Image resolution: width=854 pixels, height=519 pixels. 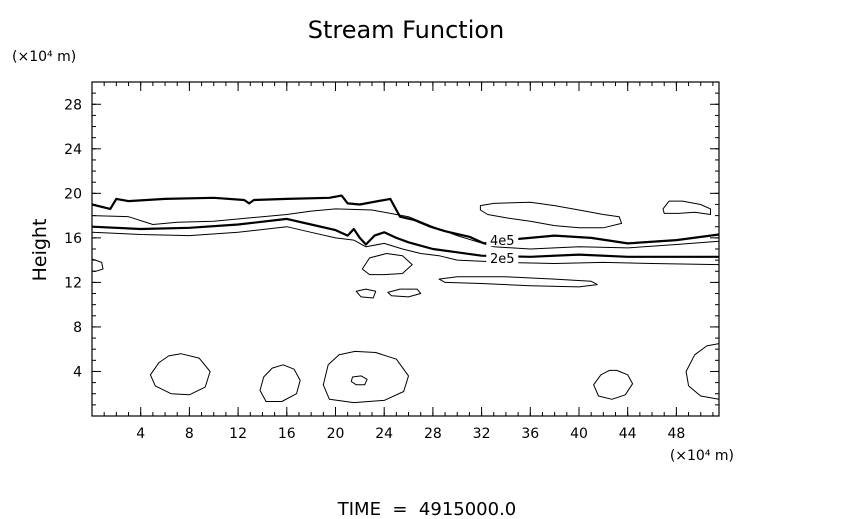 I want to click on x-tick-label: 44, so click(x=628, y=434).